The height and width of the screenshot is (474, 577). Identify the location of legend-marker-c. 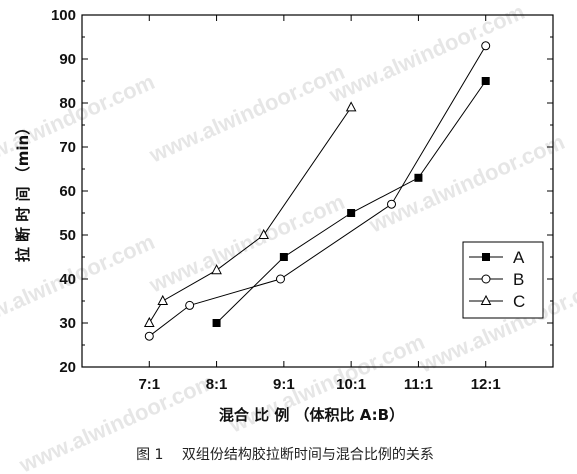
(486, 299).